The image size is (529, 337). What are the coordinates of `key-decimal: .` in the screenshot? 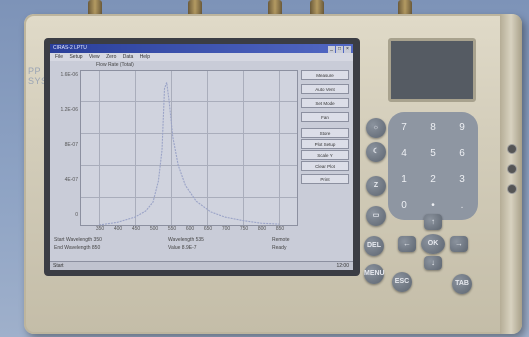 It's located at (462, 205).